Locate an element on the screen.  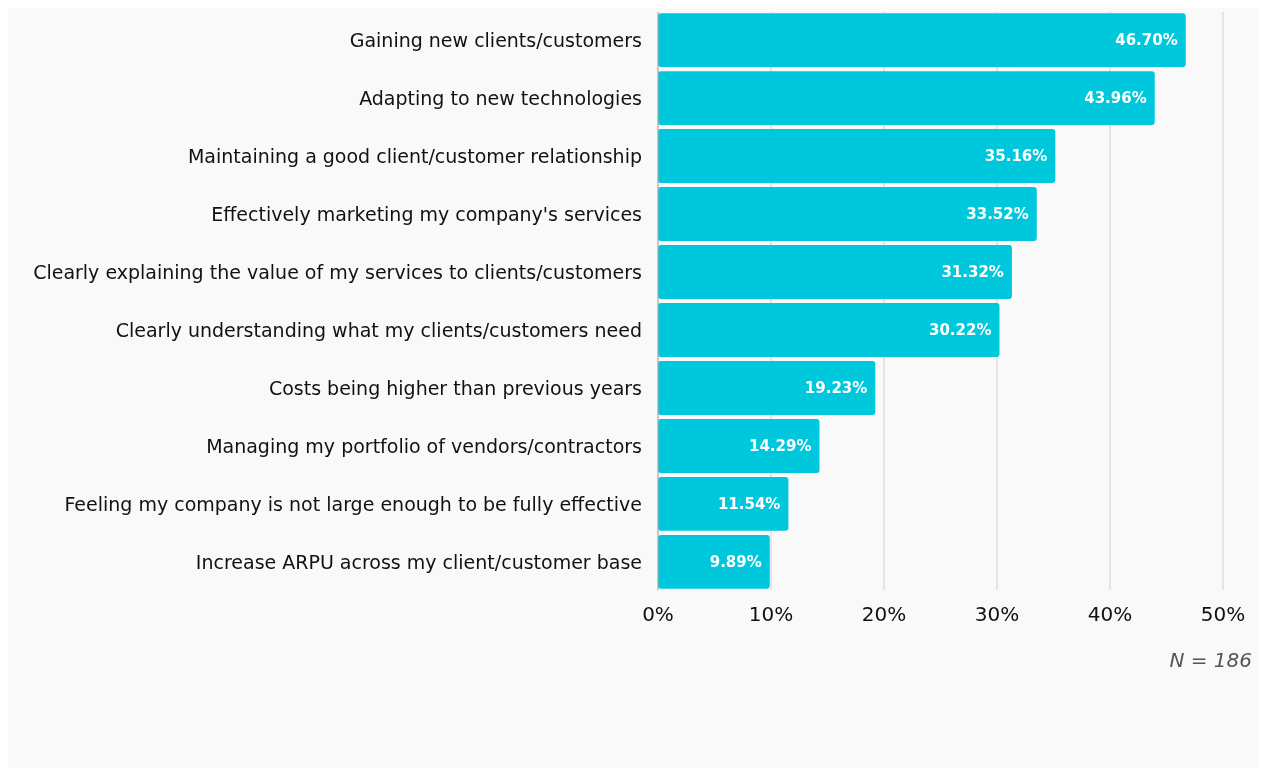
data-label: 14.29% is located at coordinates (780, 446).